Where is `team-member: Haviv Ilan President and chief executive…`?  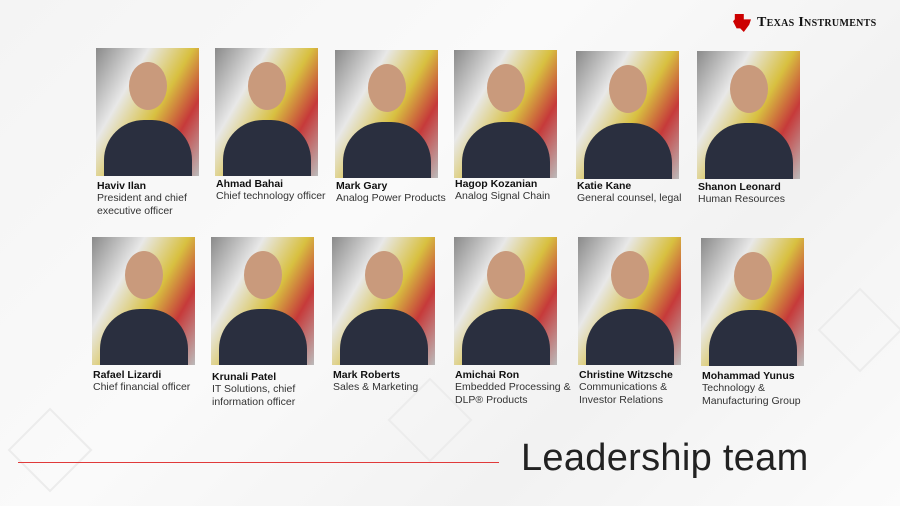
team-member: Haviv Ilan President and chief executive… is located at coordinates (158, 132).